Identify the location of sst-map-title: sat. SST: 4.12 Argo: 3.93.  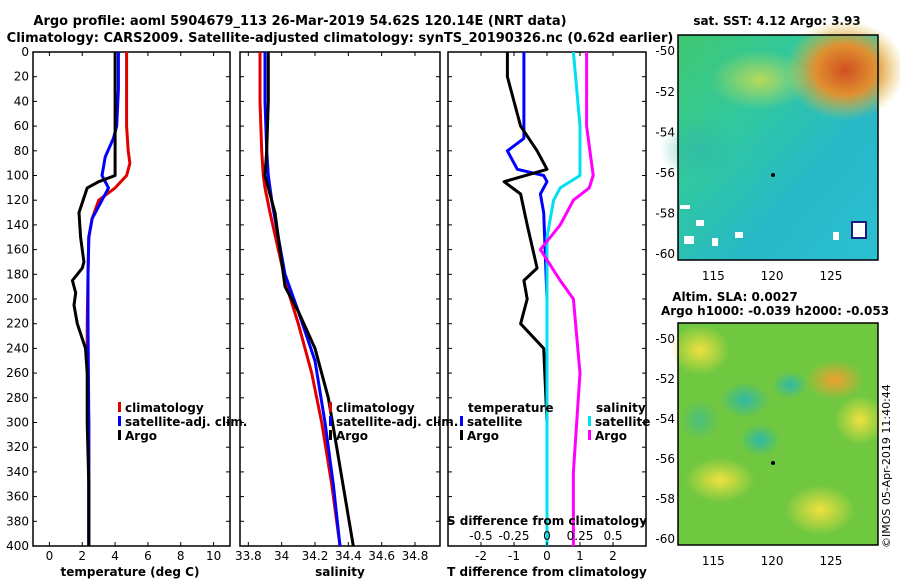
(776, 21).